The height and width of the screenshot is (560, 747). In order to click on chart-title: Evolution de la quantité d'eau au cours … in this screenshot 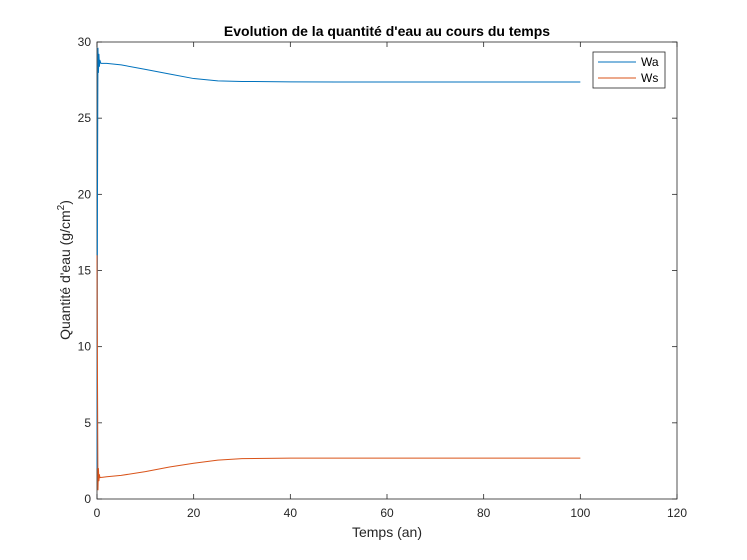, I will do `click(387, 31)`.